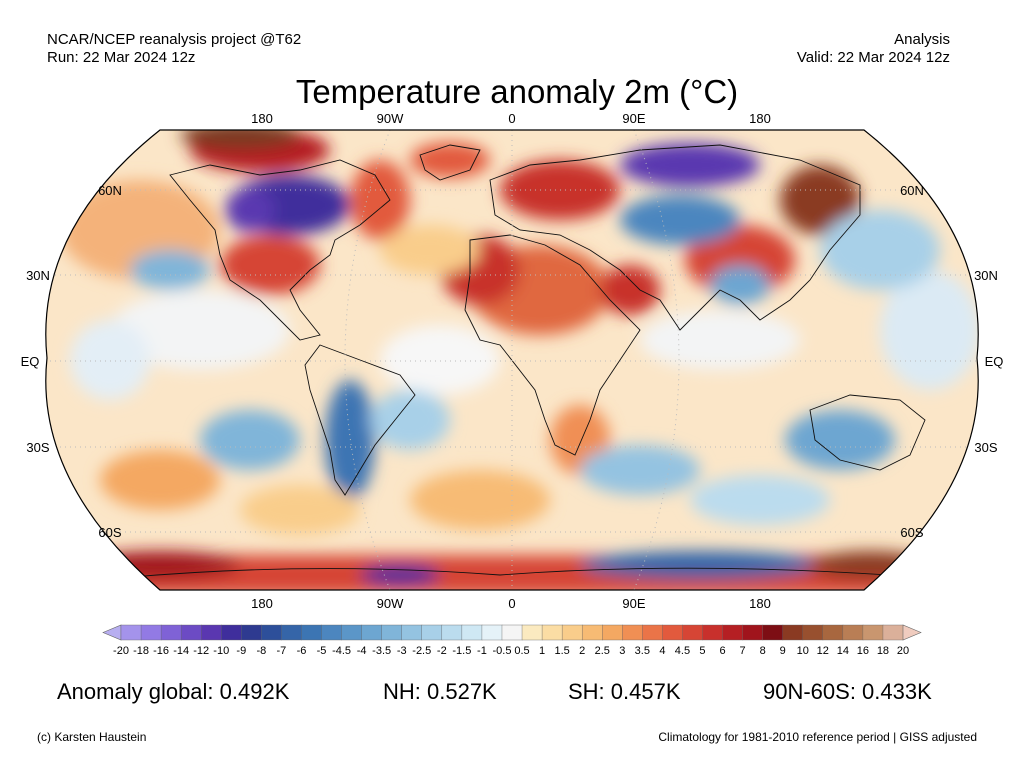 This screenshot has height=768, width=1024. Describe the element at coordinates (92, 737) in the screenshot. I see `credit-text: (c) Karsten Haustein` at that location.